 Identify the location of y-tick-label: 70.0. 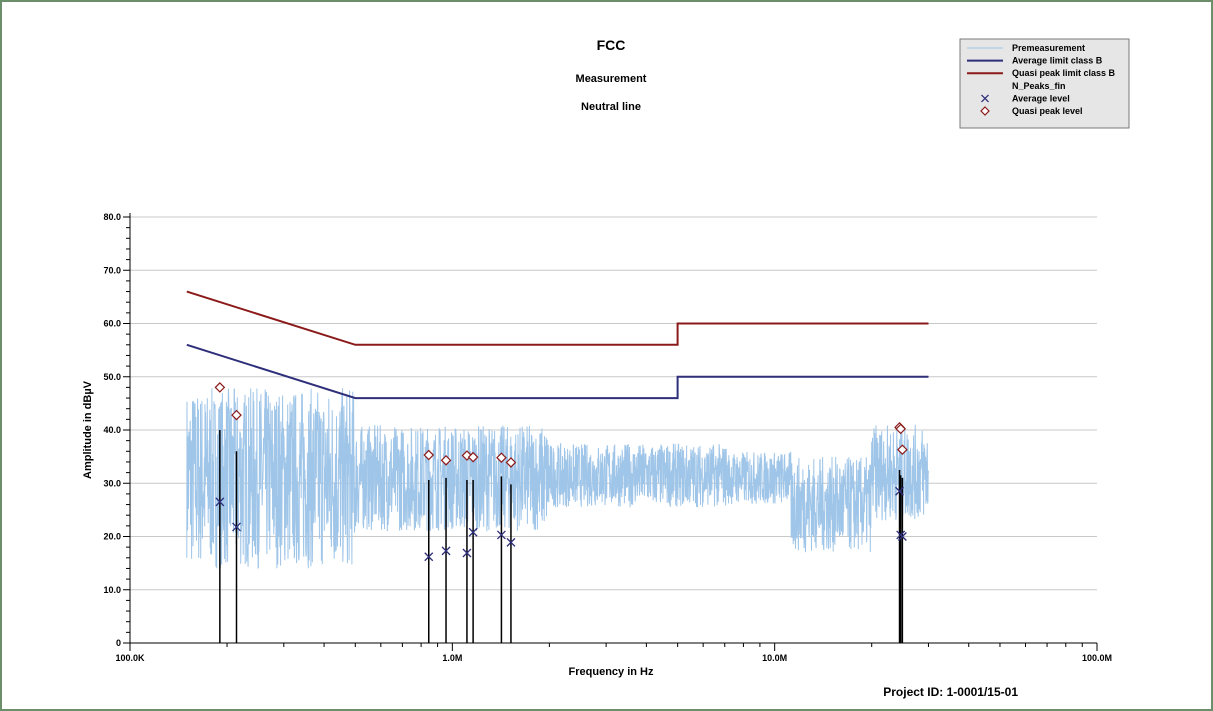
(112, 270).